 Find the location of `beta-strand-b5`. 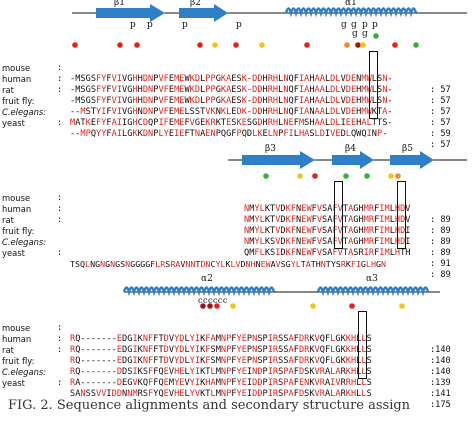

beta-strand-b5 is located at coordinates (412, 160).